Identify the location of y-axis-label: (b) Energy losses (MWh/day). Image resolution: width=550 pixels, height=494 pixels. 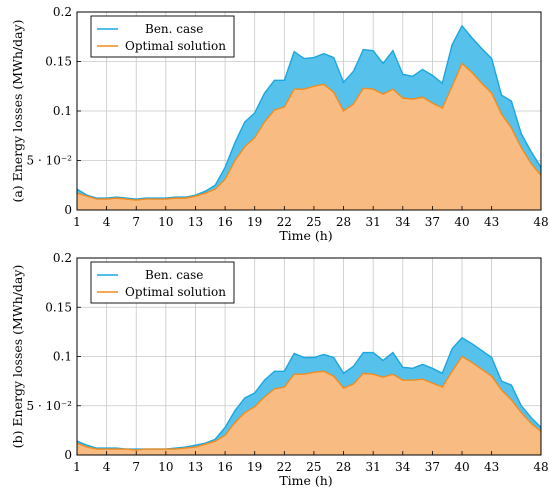
(17, 357).